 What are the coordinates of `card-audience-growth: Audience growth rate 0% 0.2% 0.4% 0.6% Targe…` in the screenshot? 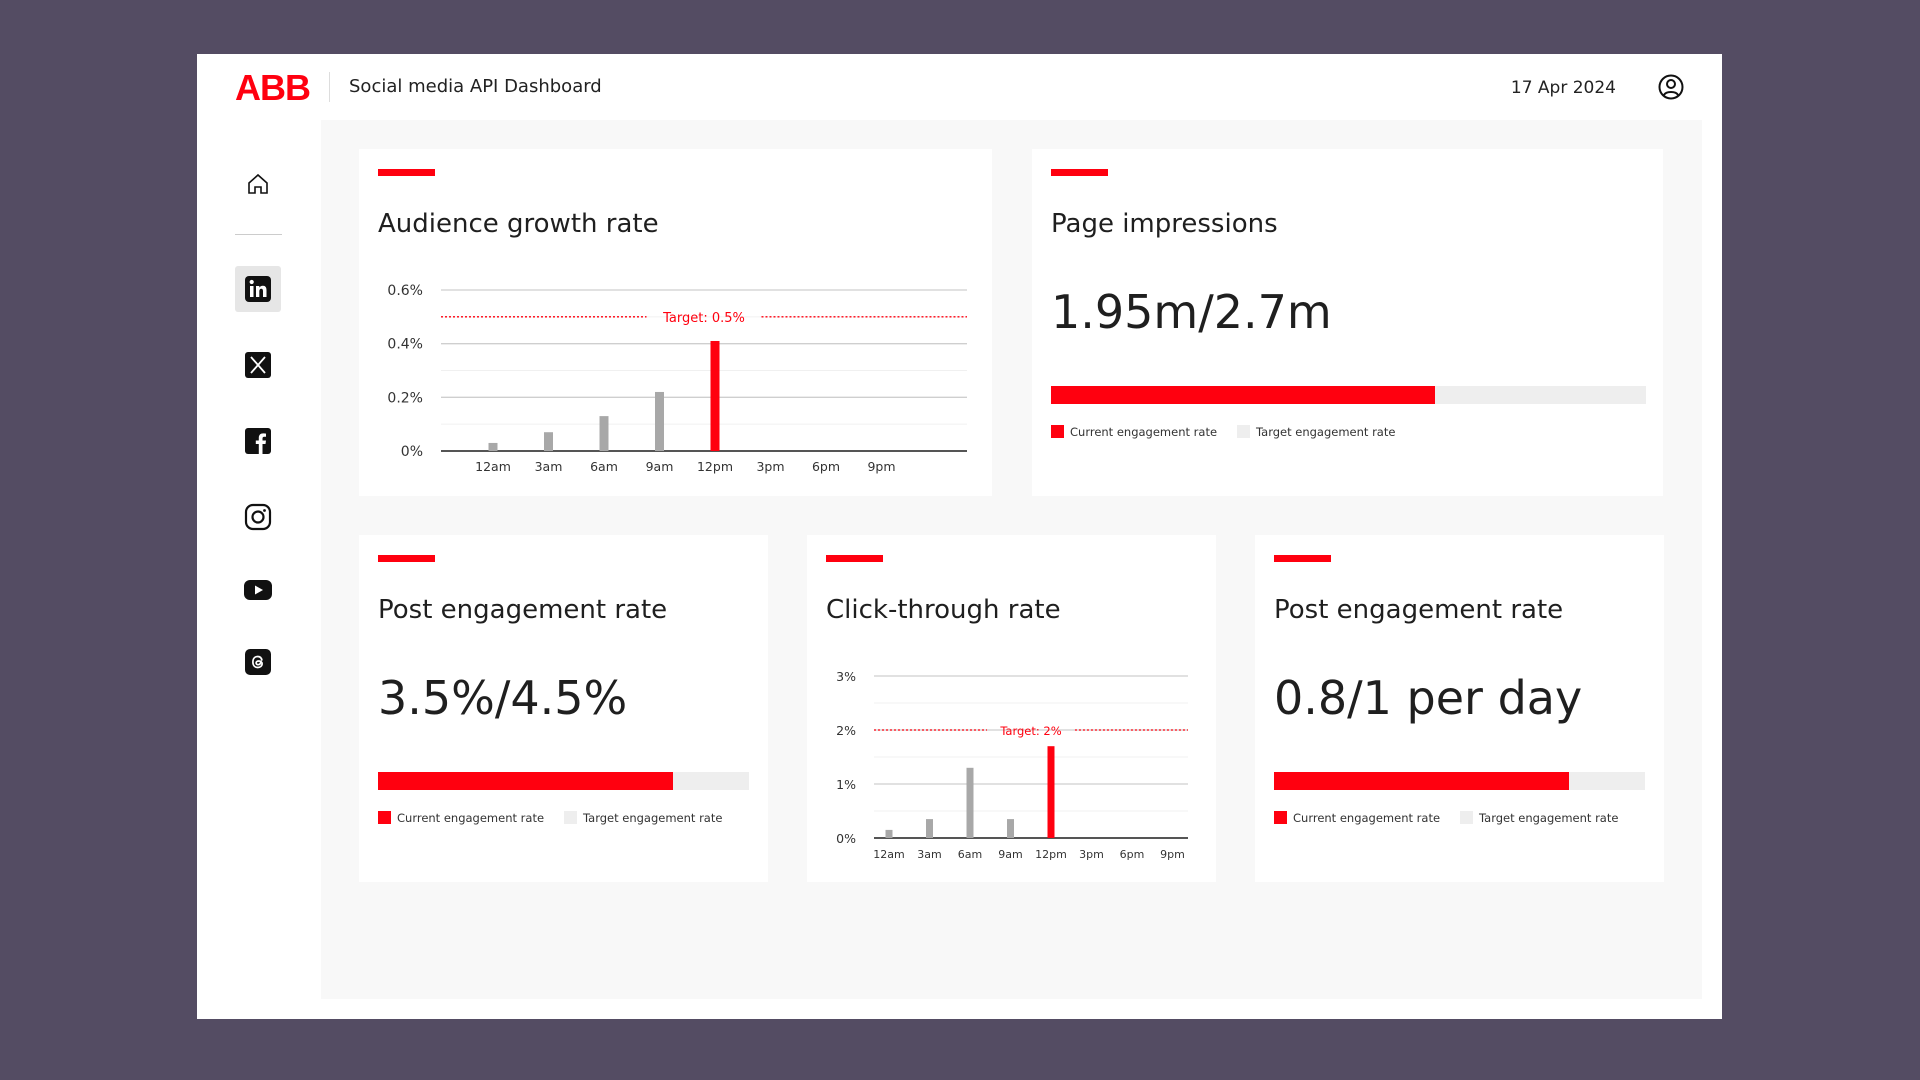 It's located at (675, 322).